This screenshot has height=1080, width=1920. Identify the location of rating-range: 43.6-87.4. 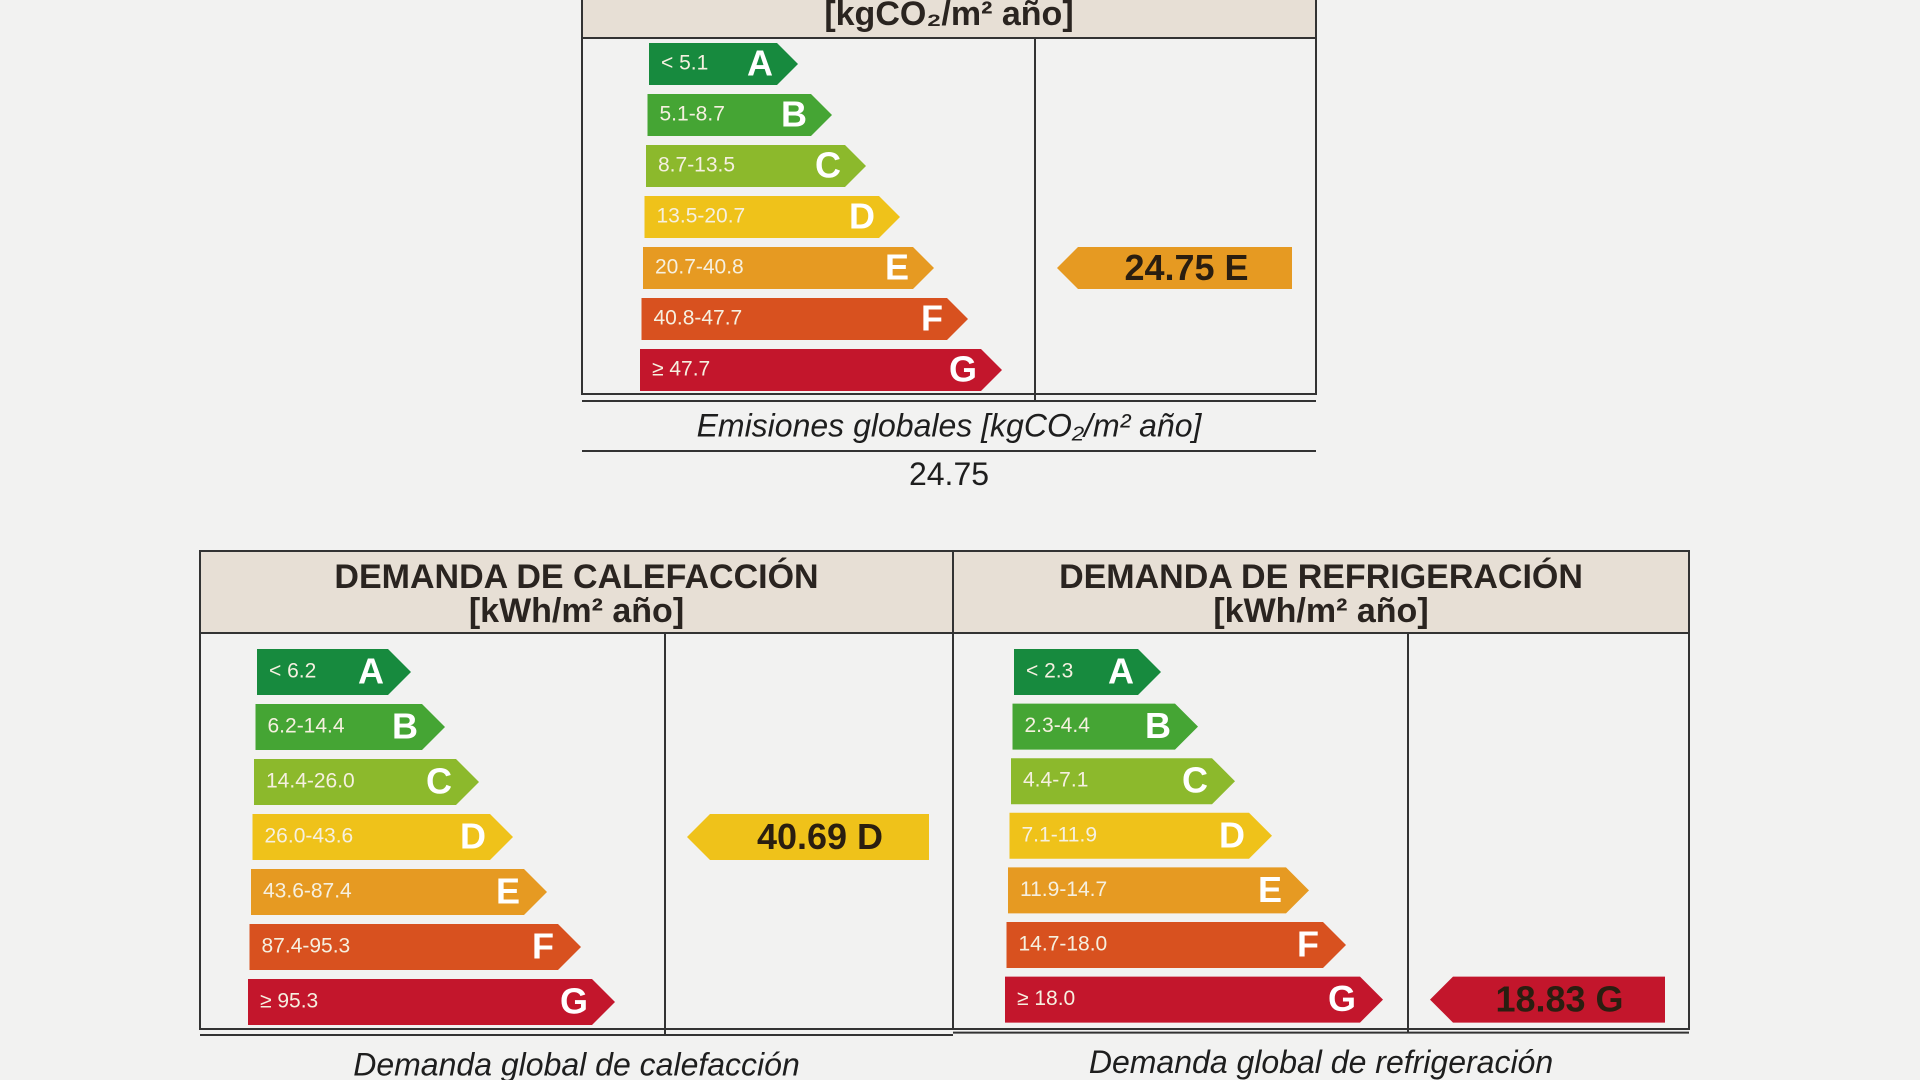
(307, 891).